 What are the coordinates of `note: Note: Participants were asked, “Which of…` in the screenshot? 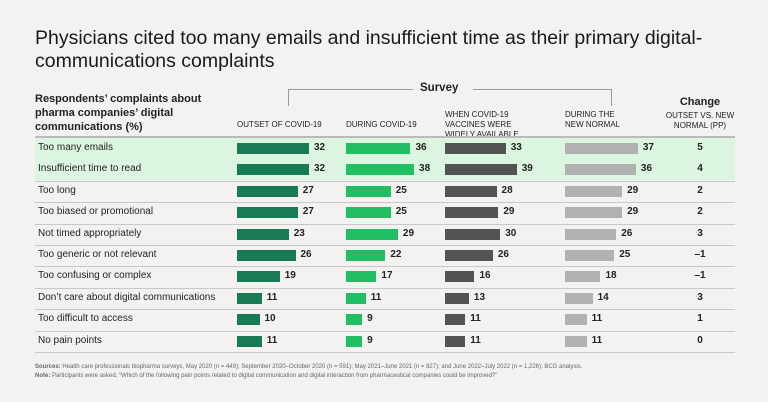 It's located at (266, 376).